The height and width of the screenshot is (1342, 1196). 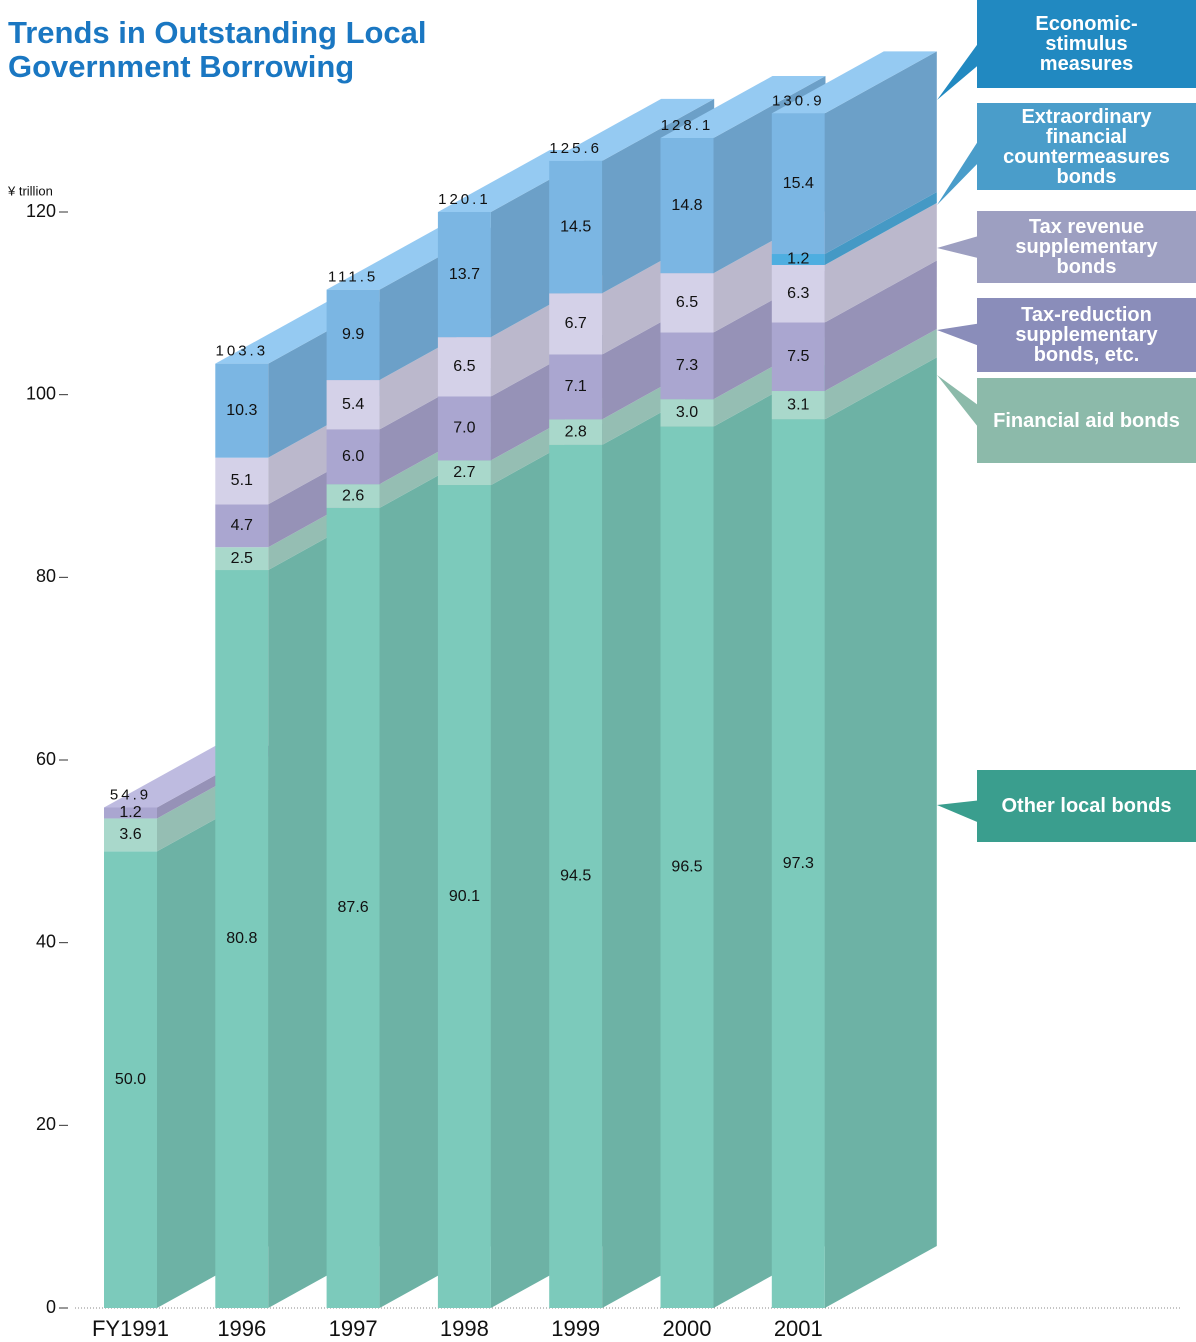 I want to click on x-tick-label: 1998, so click(x=464, y=1328).